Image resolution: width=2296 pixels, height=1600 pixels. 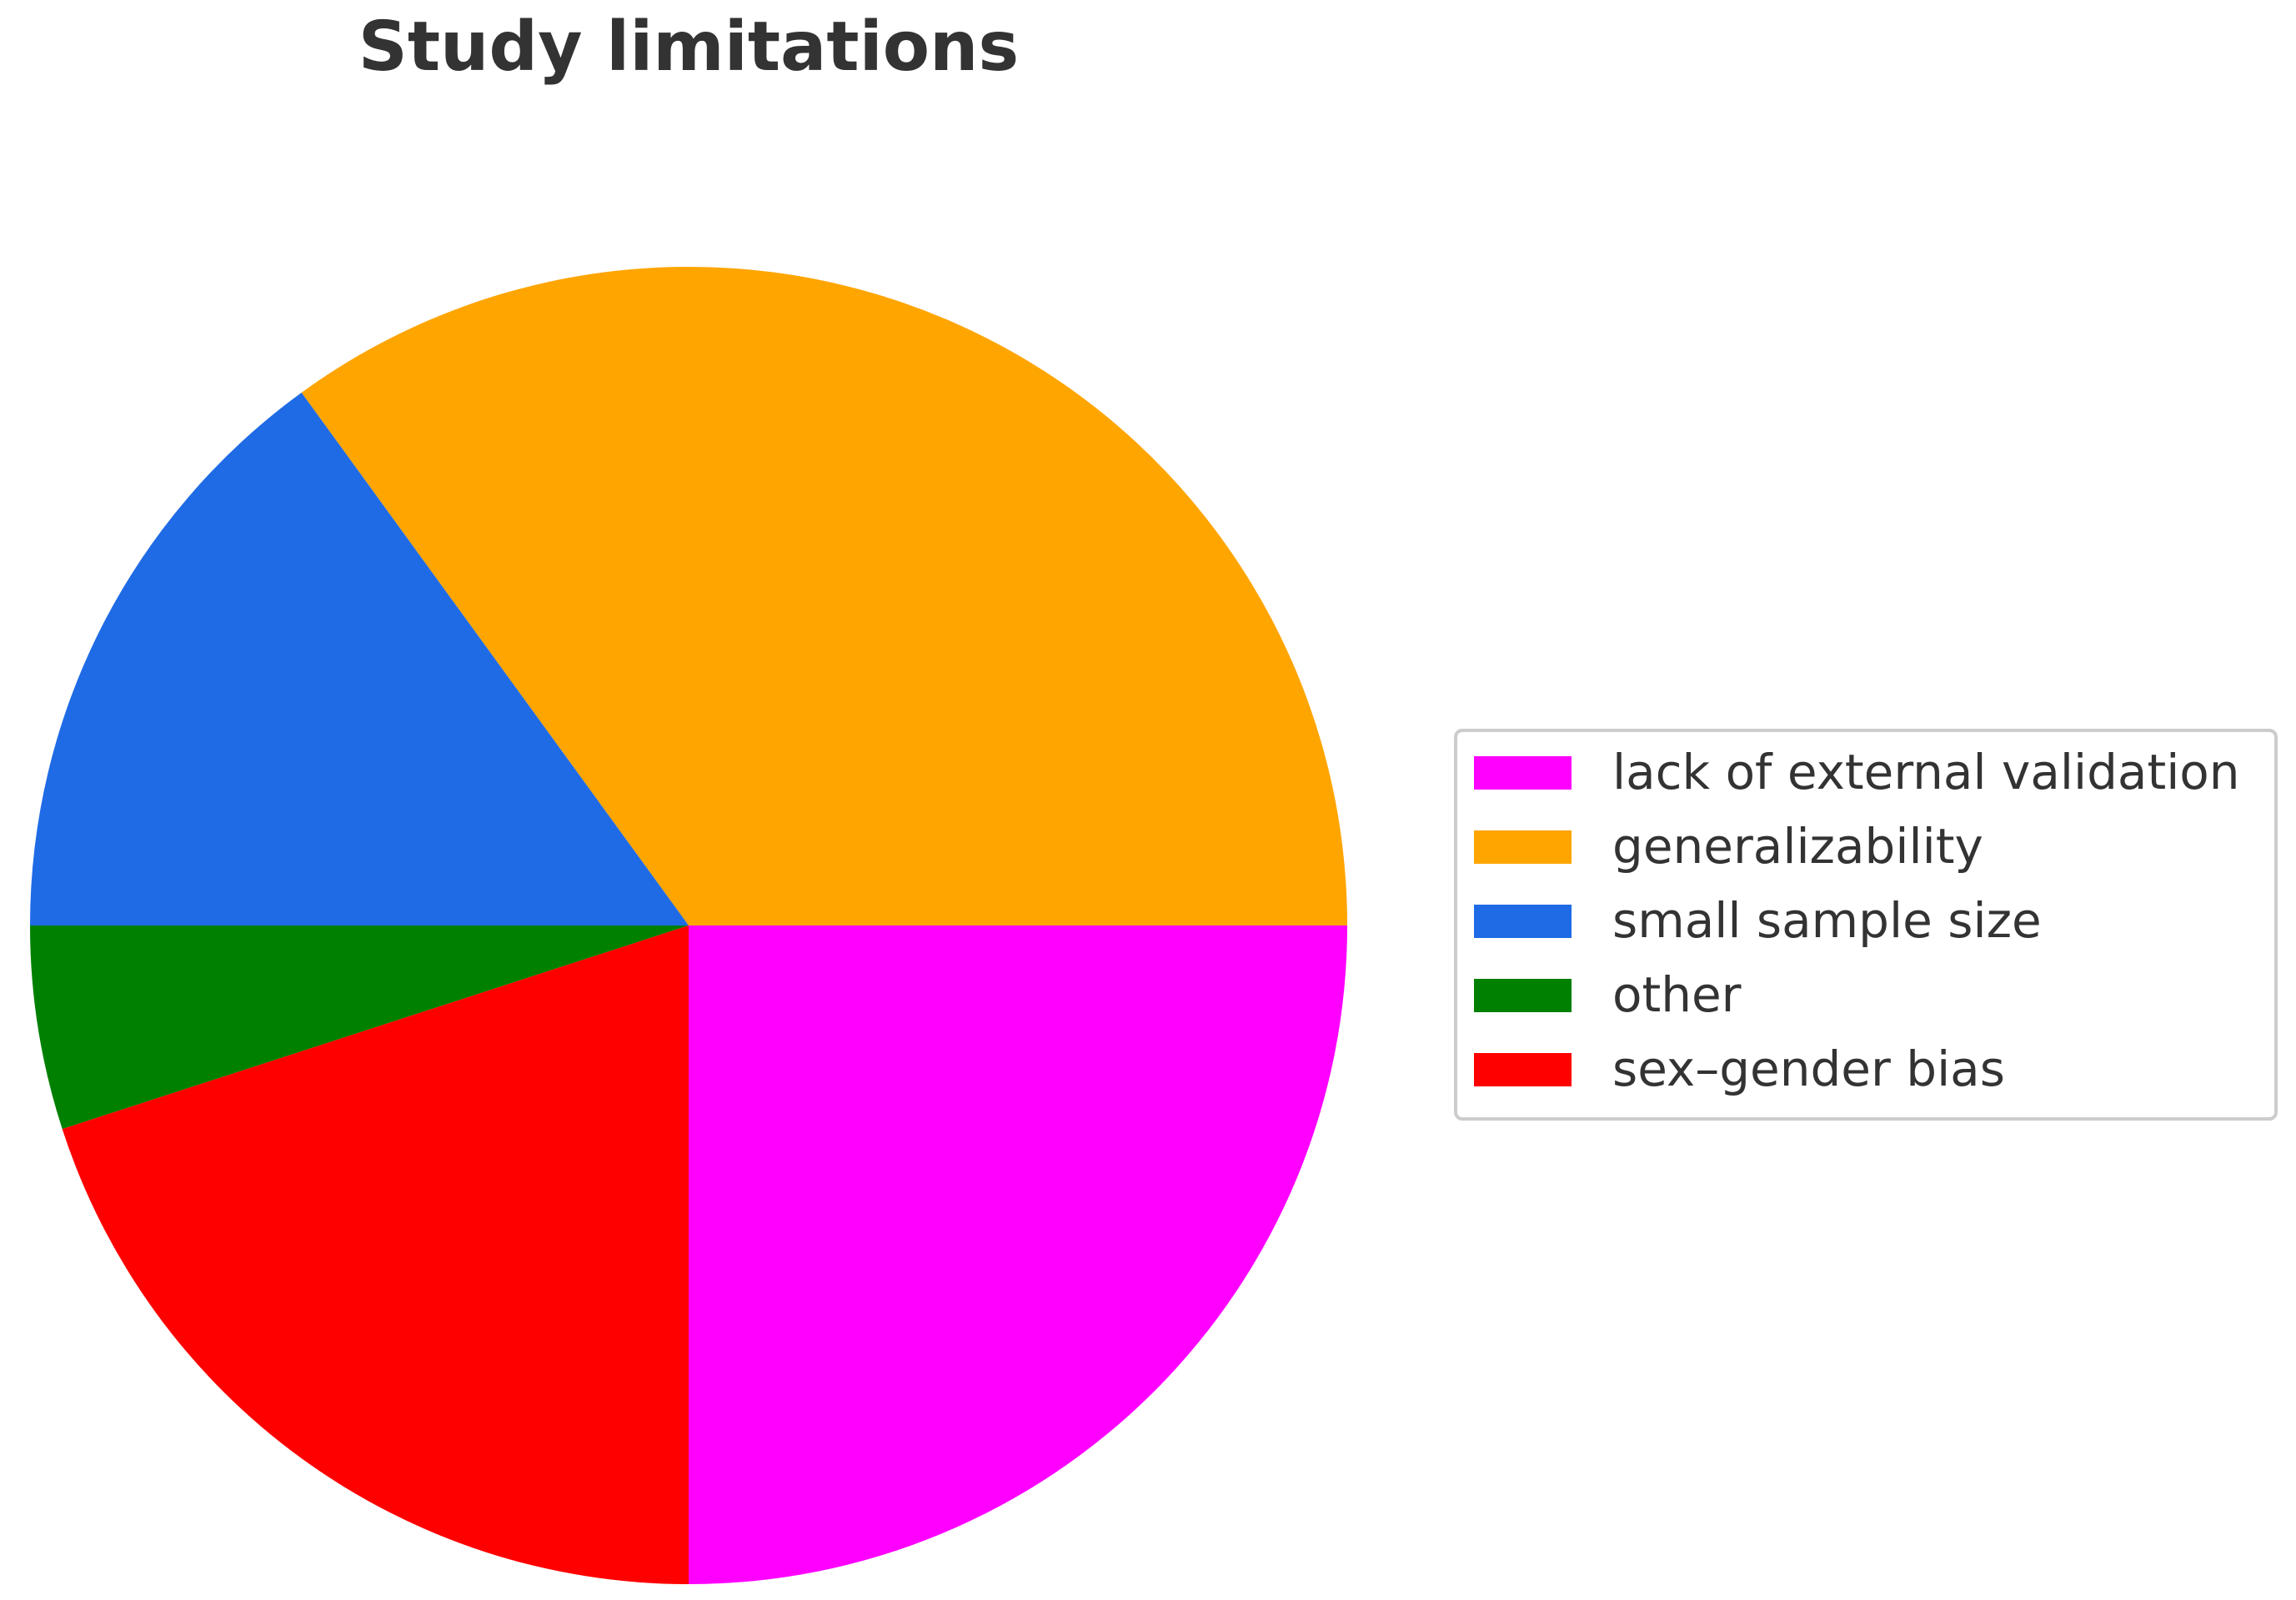 What do you see at coordinates (1797, 846) in the screenshot?
I see `legend-label-2: generalizability` at bounding box center [1797, 846].